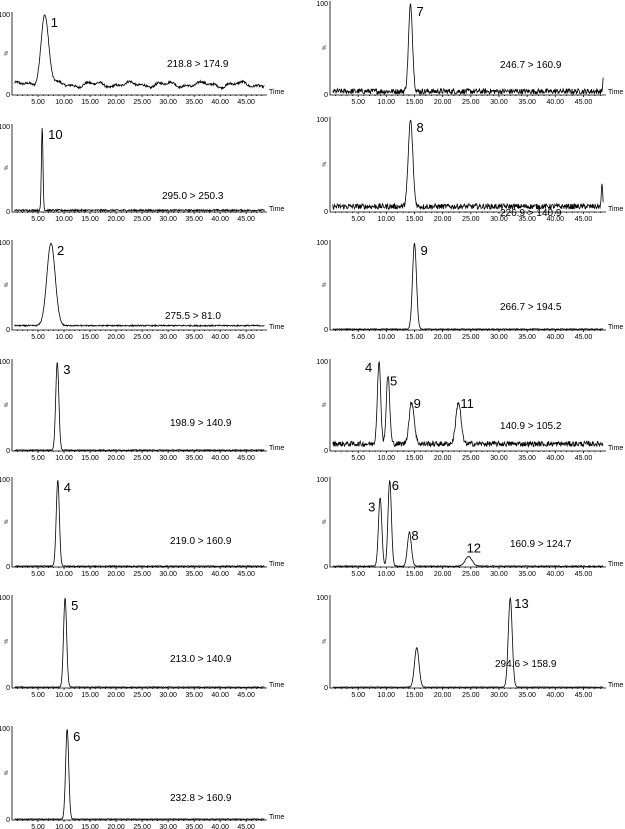 The width and height of the screenshot is (625, 829). What do you see at coordinates (201, 423) in the screenshot?
I see `mrm-transition-label: 198.9 > 140.9` at bounding box center [201, 423].